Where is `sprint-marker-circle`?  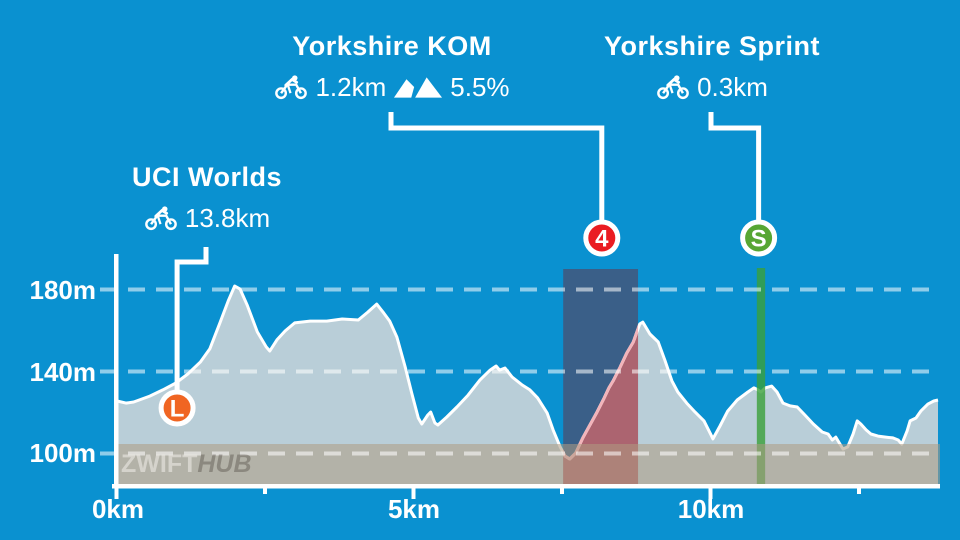 sprint-marker-circle is located at coordinates (759, 238).